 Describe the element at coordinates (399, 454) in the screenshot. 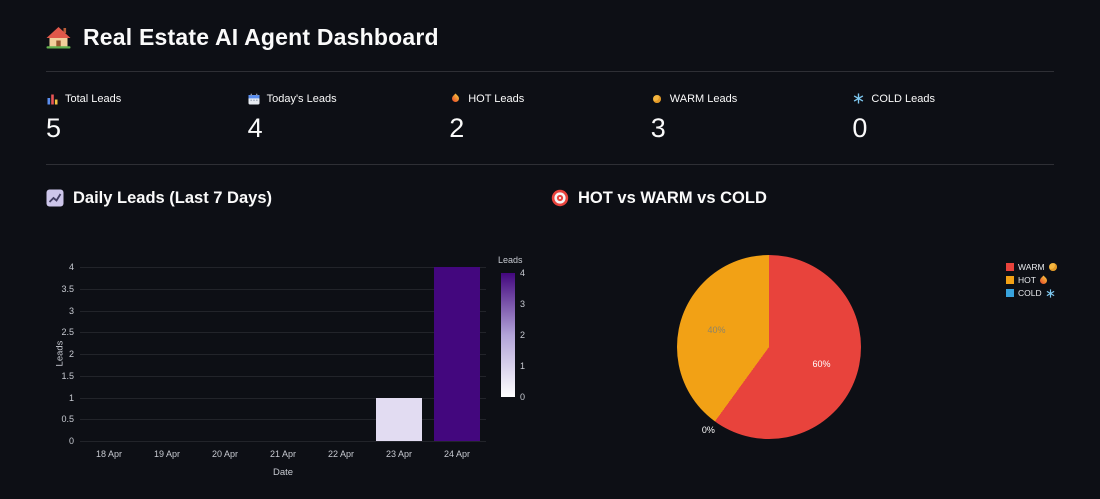

I see `x-tick-label: 23 Apr` at that location.